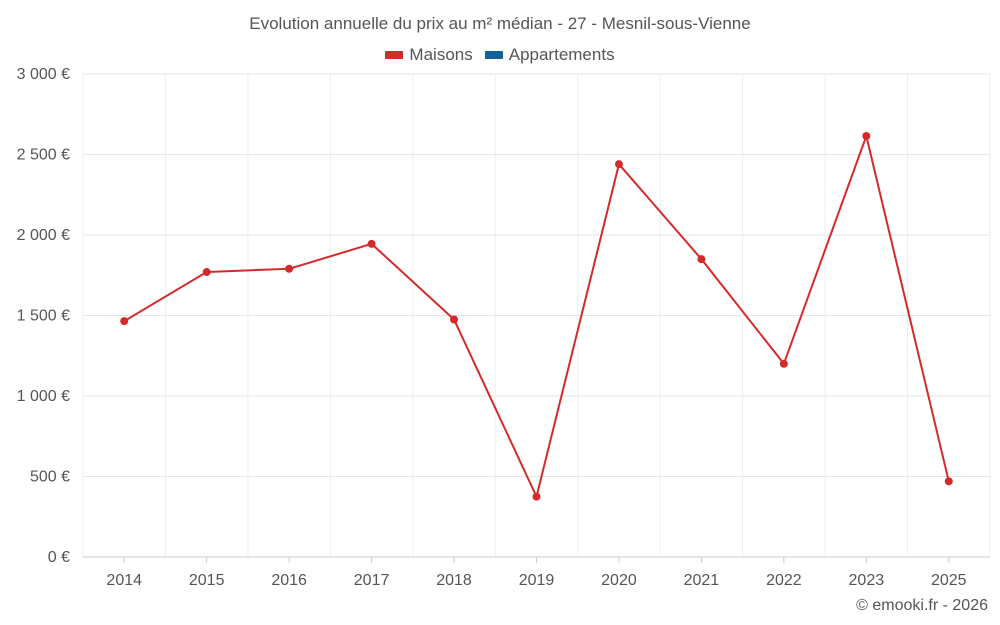 The width and height of the screenshot is (1000, 625). What do you see at coordinates (50, 477) in the screenshot?
I see `y-tick-label: 500 €` at bounding box center [50, 477].